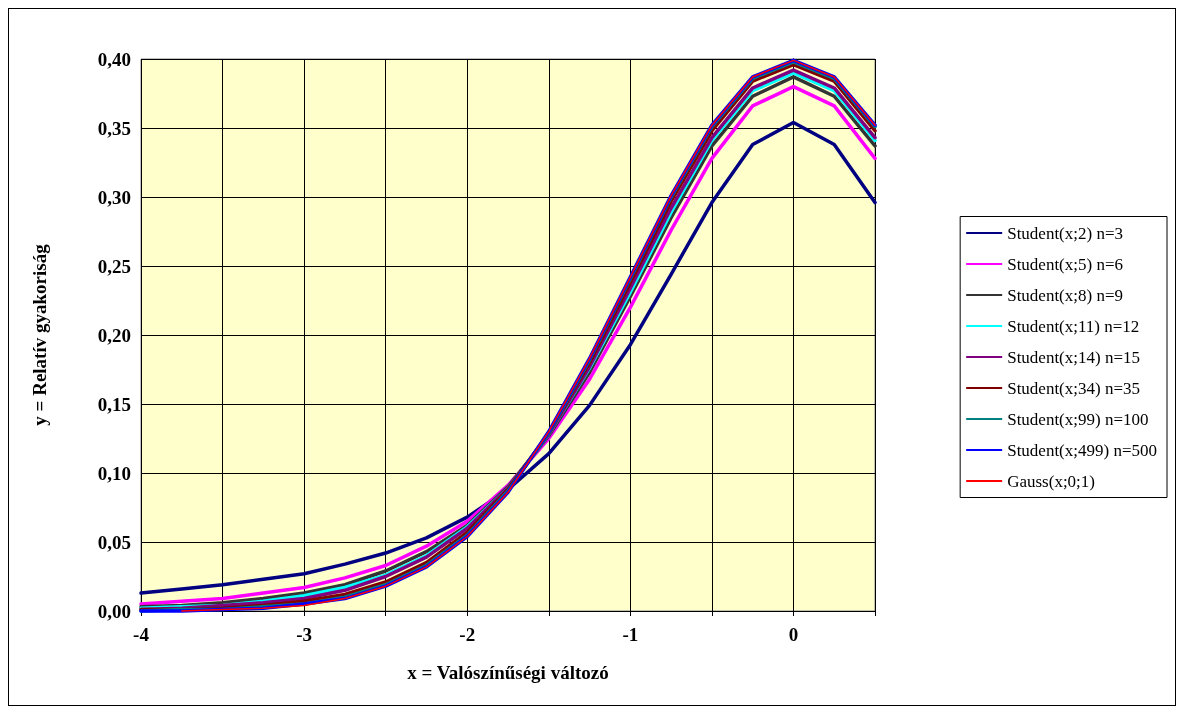 This screenshot has height=714, width=1184. What do you see at coordinates (1074, 388) in the screenshot?
I see `legend-label: Student(x;34) n=35` at bounding box center [1074, 388].